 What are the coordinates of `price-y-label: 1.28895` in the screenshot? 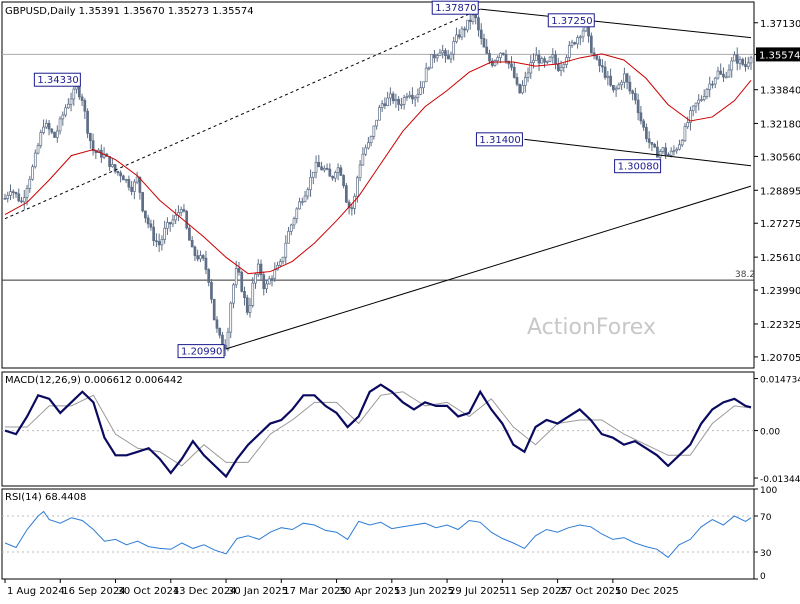 It's located at (780, 191).